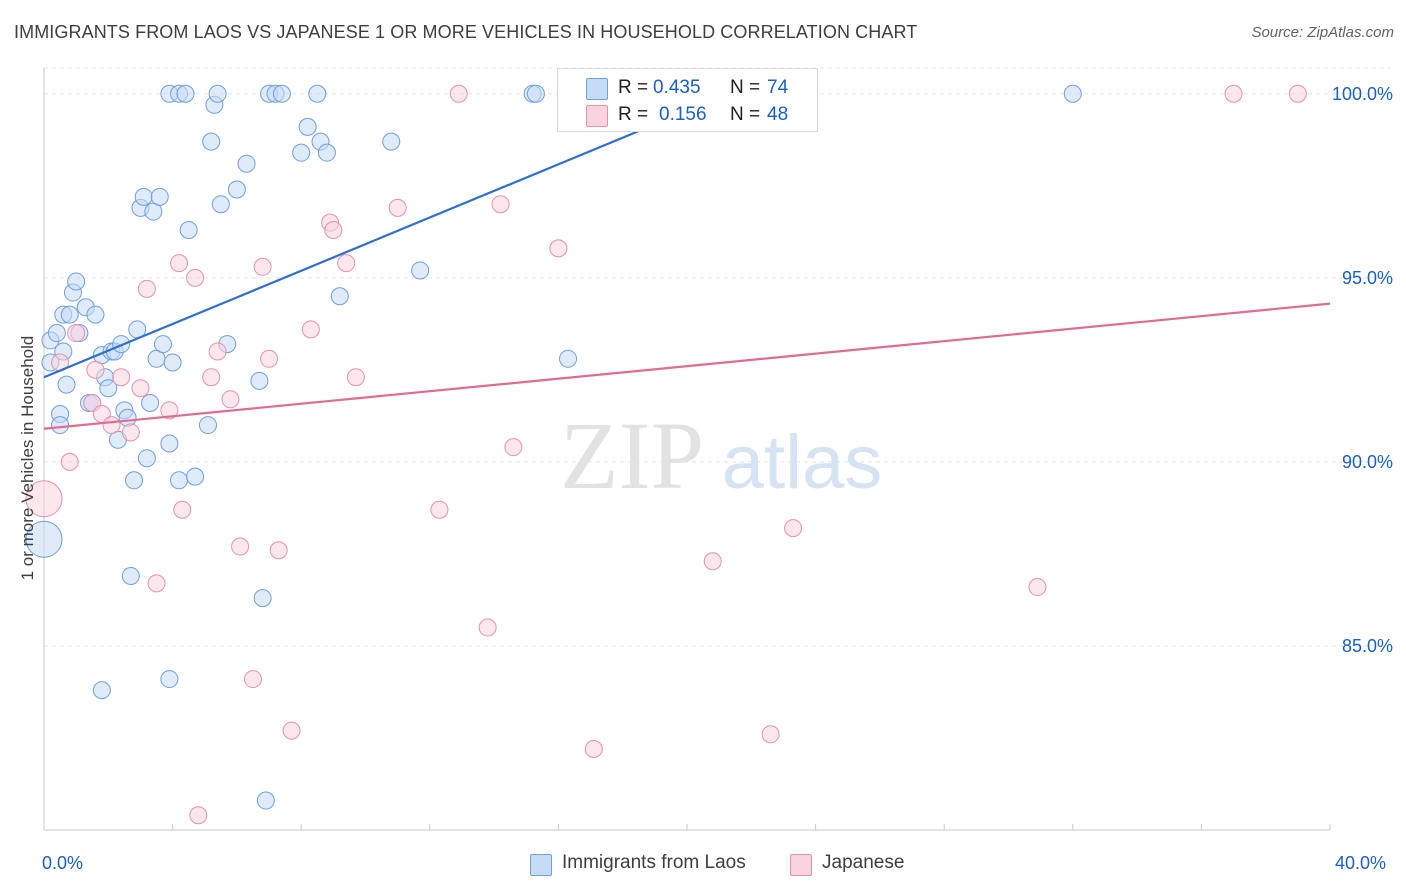 The width and height of the screenshot is (1406, 892). What do you see at coordinates (633, 87) in the screenshot?
I see `legend-r-label: R =` at bounding box center [633, 87].